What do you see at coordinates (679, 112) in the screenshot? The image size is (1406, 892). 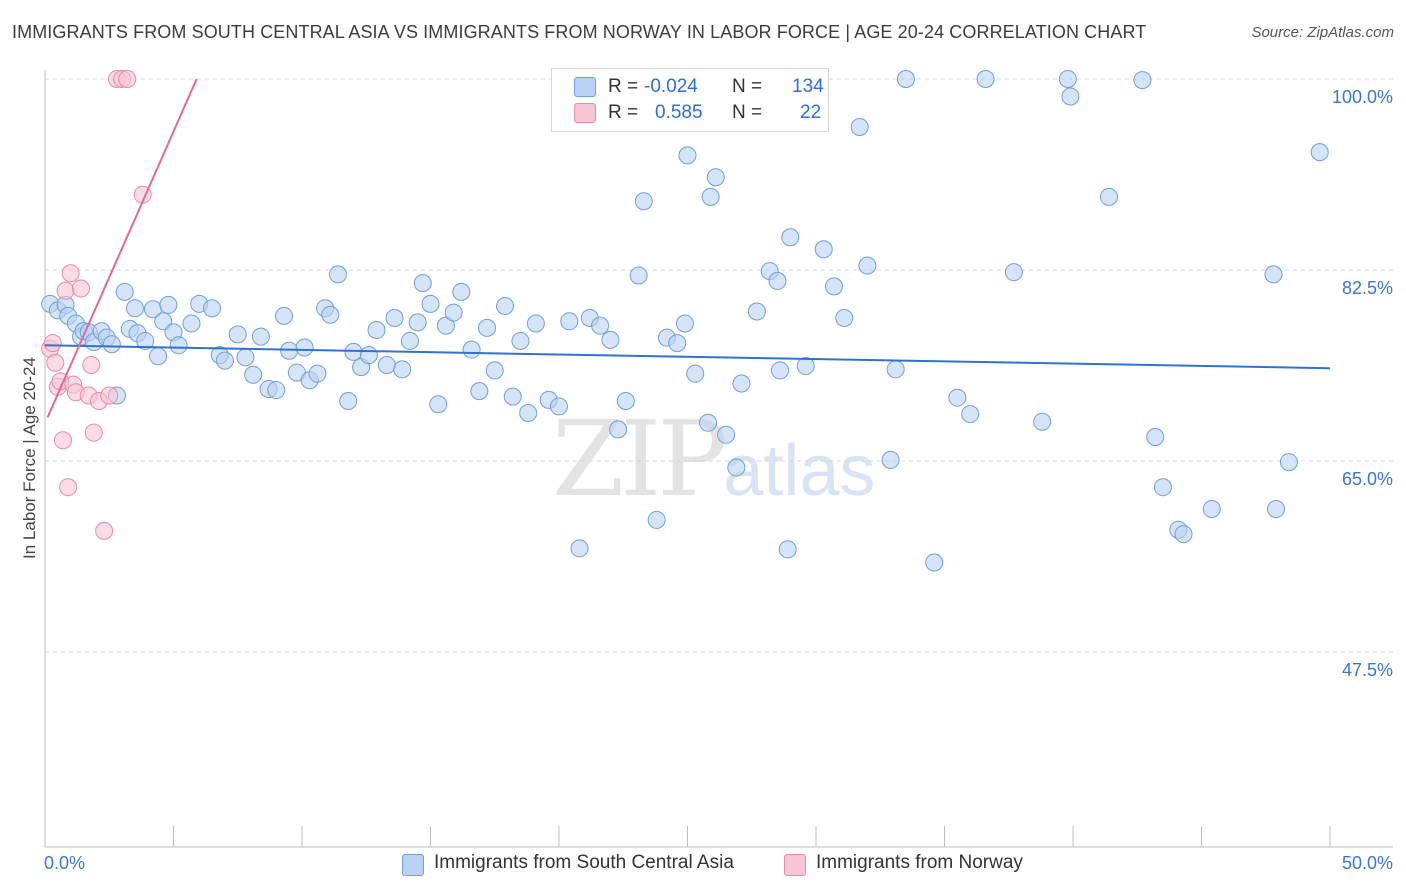 I see `r-value: 0.585` at bounding box center [679, 112].